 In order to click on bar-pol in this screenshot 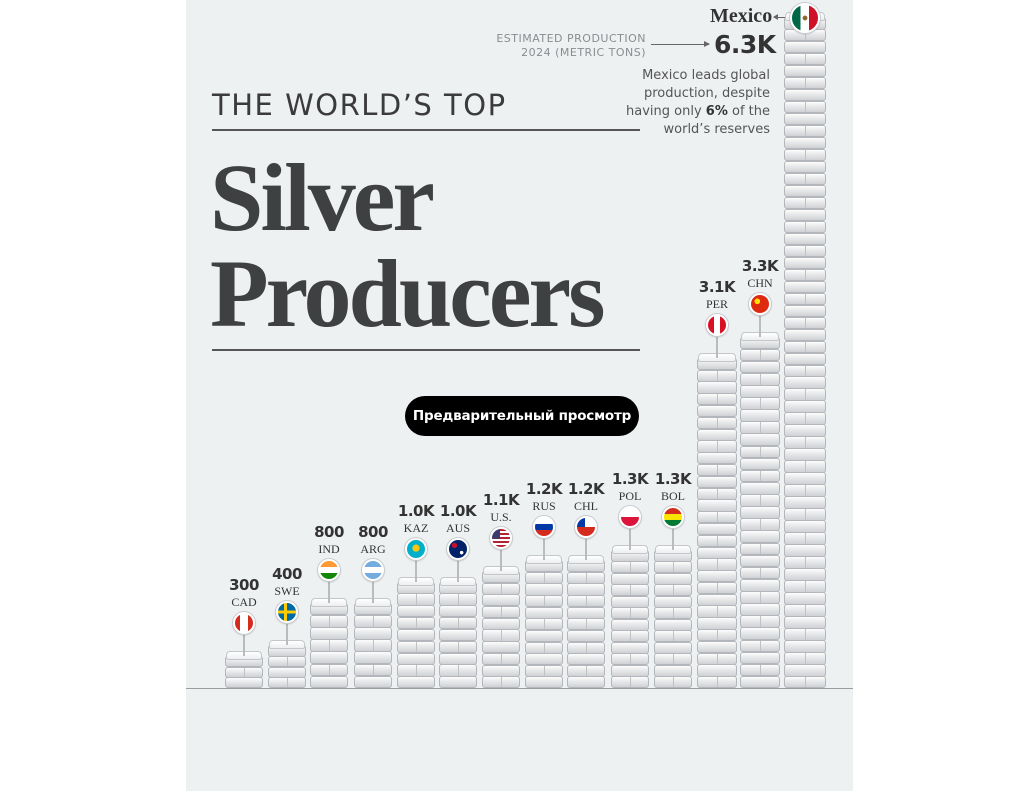, I will do `click(630, 616)`.